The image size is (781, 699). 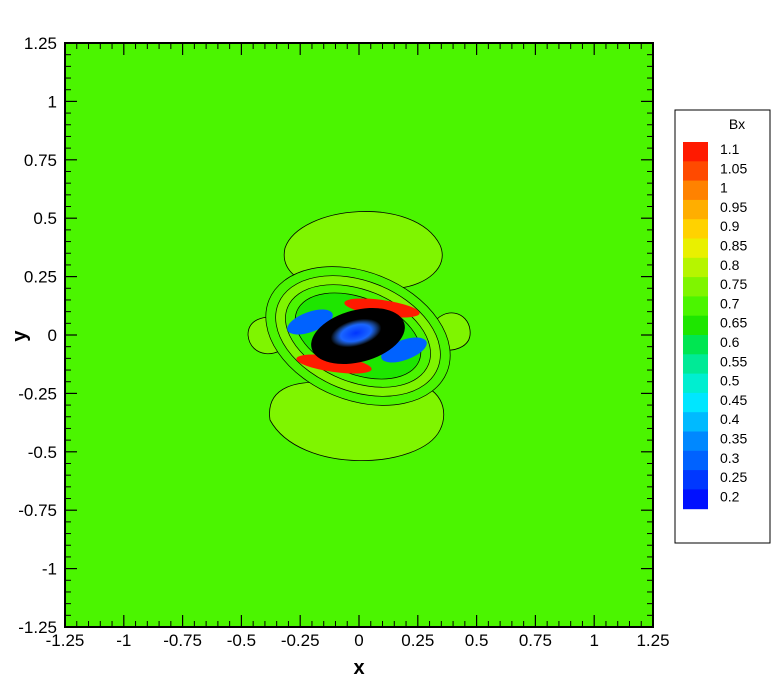 I want to click on colorbar-level-label: 0.8, so click(x=730, y=265).